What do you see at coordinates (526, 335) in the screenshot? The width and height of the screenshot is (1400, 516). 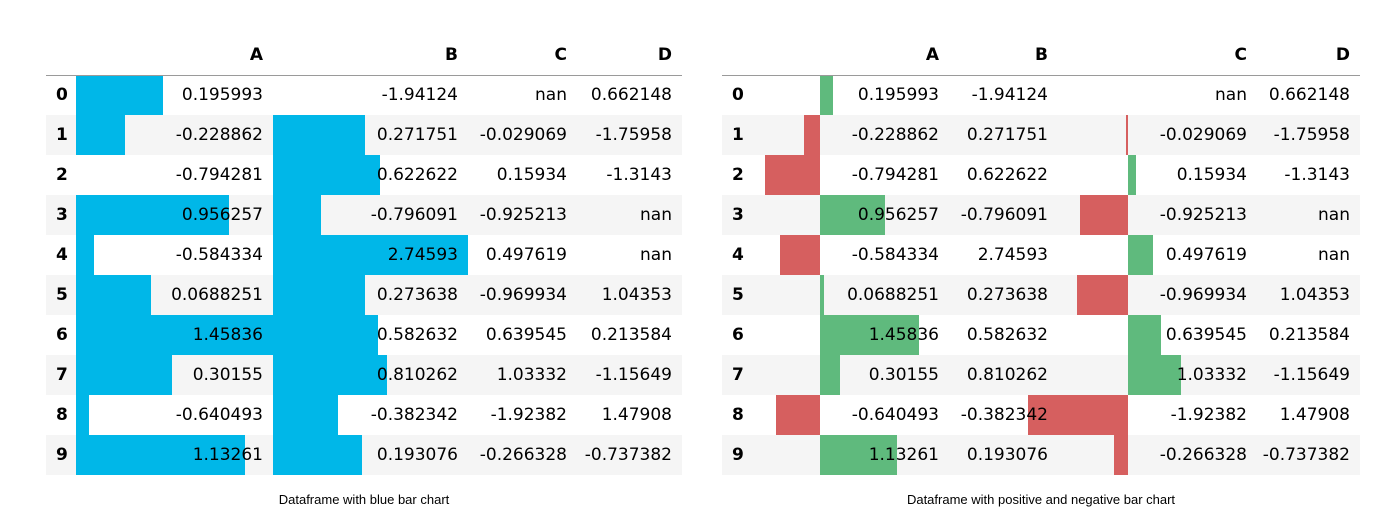 I see `cell-value: 0.639545` at bounding box center [526, 335].